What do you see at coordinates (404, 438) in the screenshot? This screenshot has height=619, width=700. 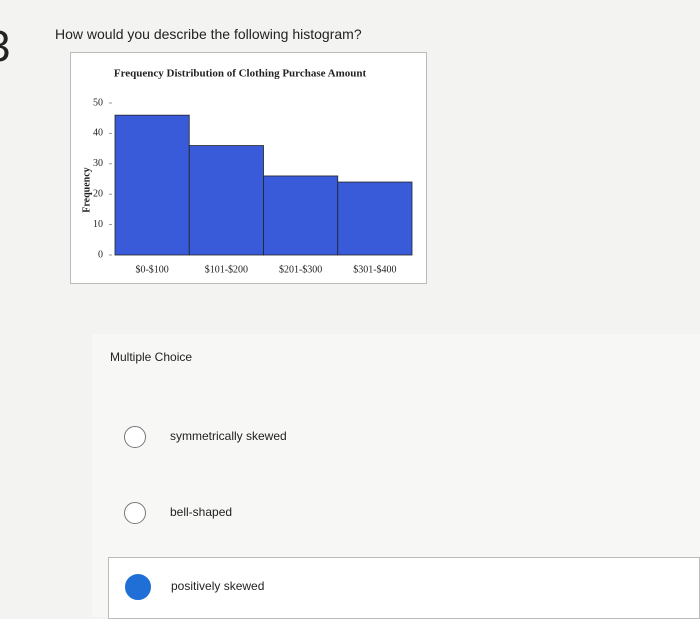 I see `option: symmetrically skewed` at bounding box center [404, 438].